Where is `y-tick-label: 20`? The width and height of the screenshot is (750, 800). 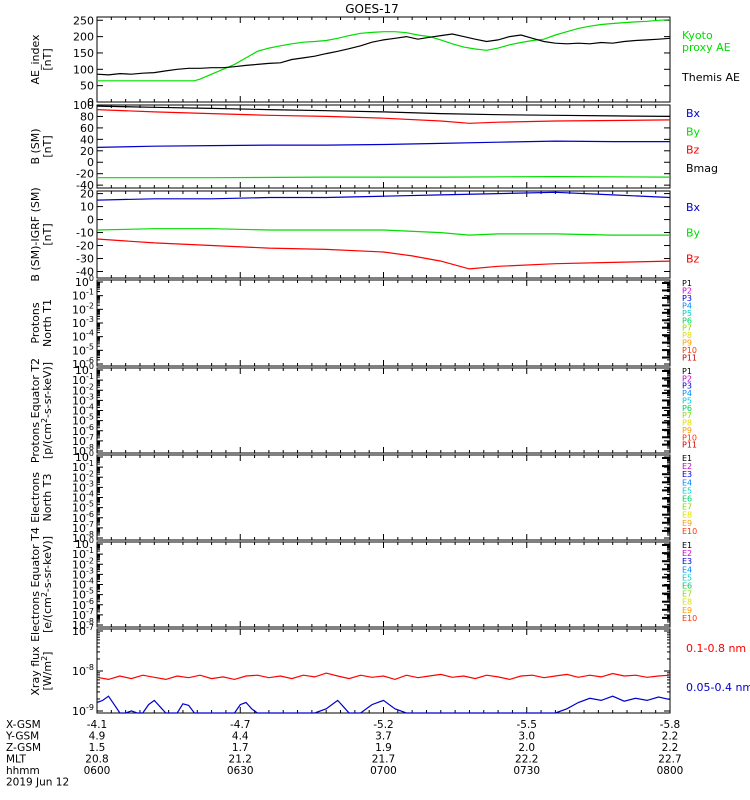 y-tick-label: 20 is located at coordinates (87, 151).